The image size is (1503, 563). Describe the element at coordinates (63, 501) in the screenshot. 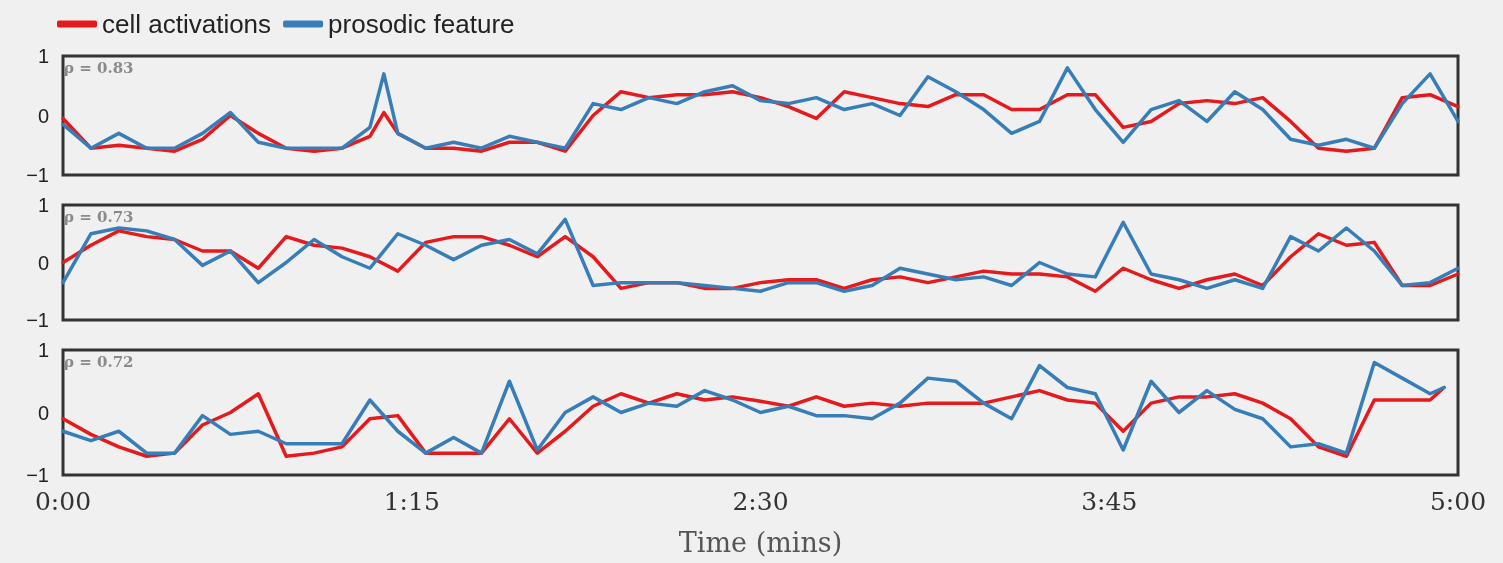

I see `x-tick-label: 0:00` at that location.